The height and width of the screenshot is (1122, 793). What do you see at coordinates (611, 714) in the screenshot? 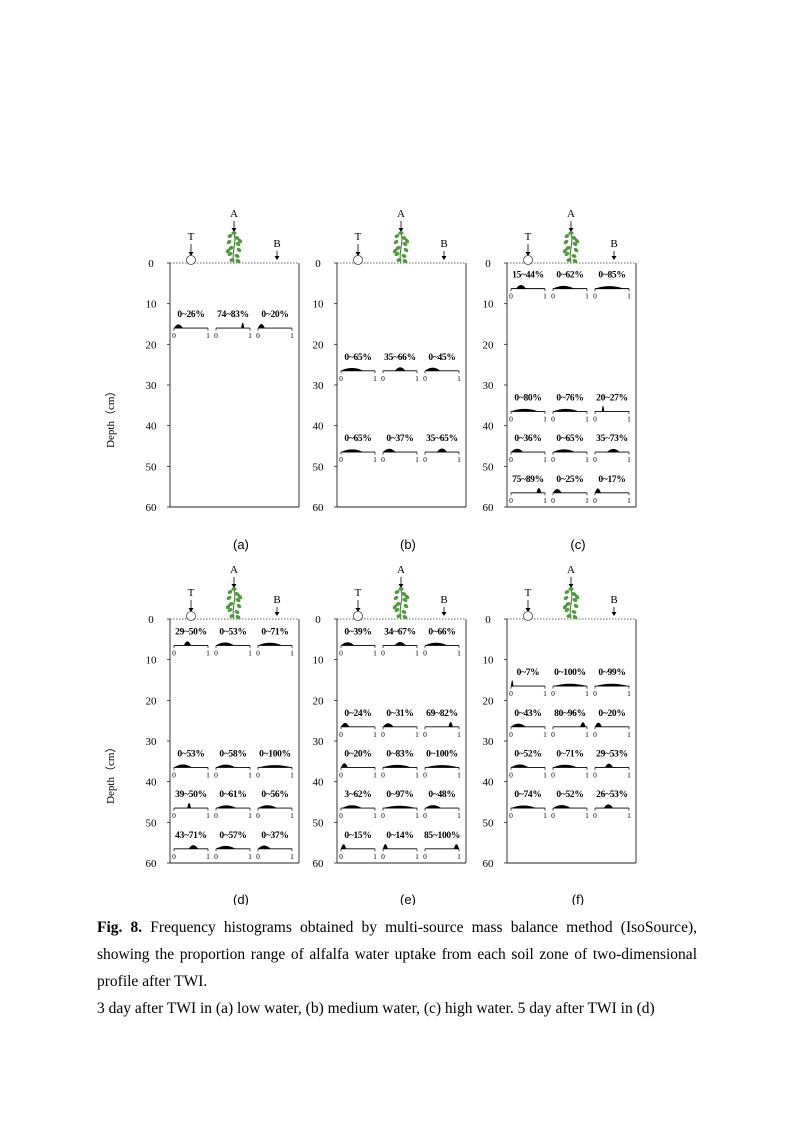
I see `range-label: 0~20%` at bounding box center [611, 714].